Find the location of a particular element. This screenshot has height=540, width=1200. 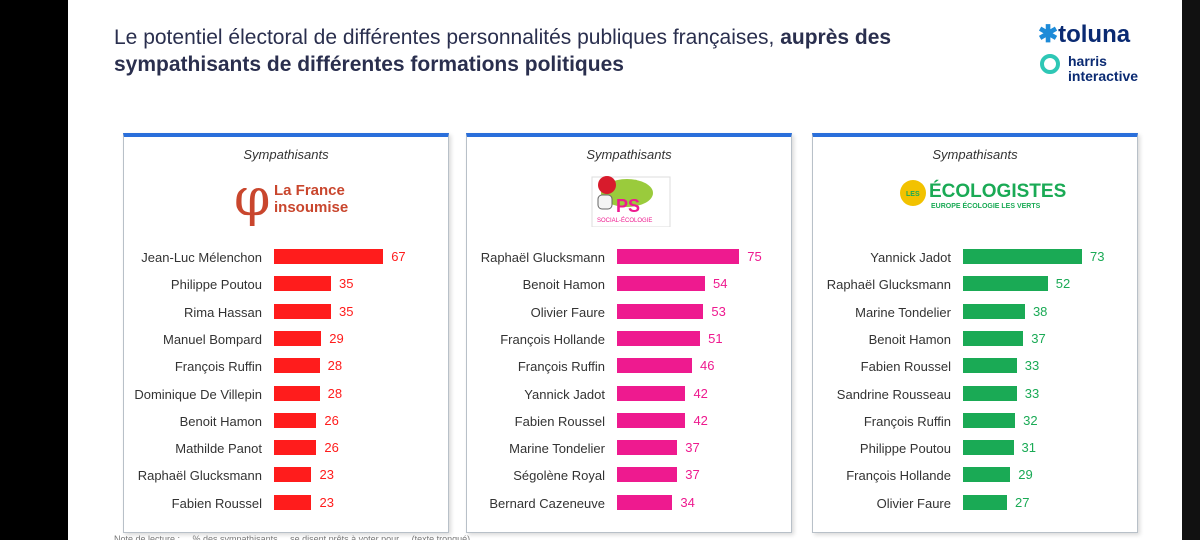

data-label: 29 is located at coordinates (336, 338).